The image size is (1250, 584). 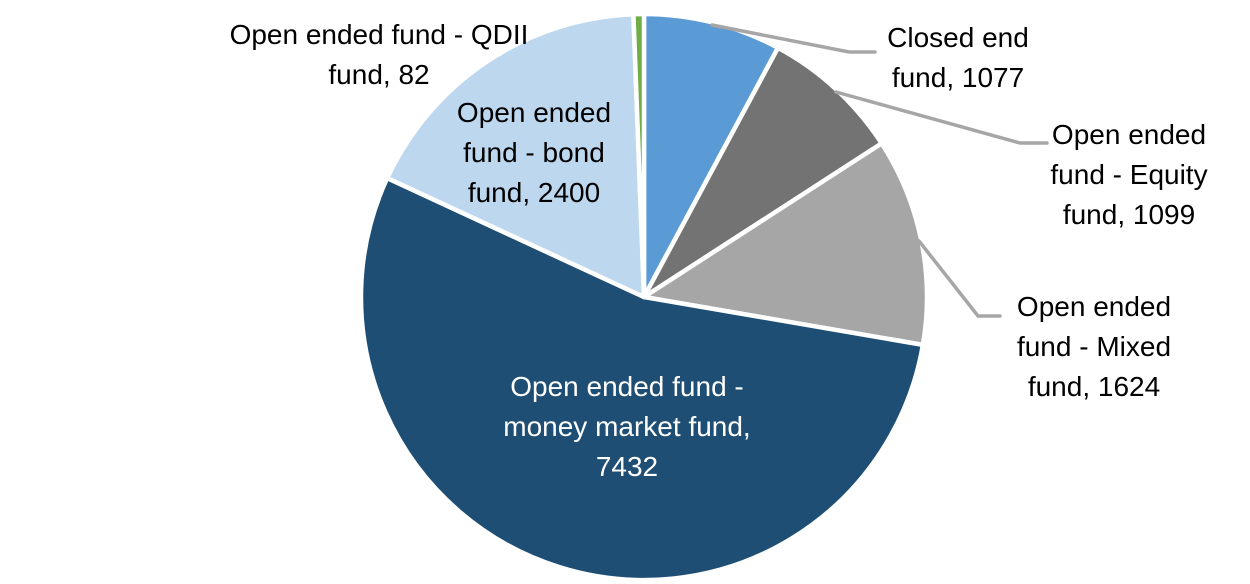 I want to click on pie-slice-equity-fund, so click(x=762, y=172).